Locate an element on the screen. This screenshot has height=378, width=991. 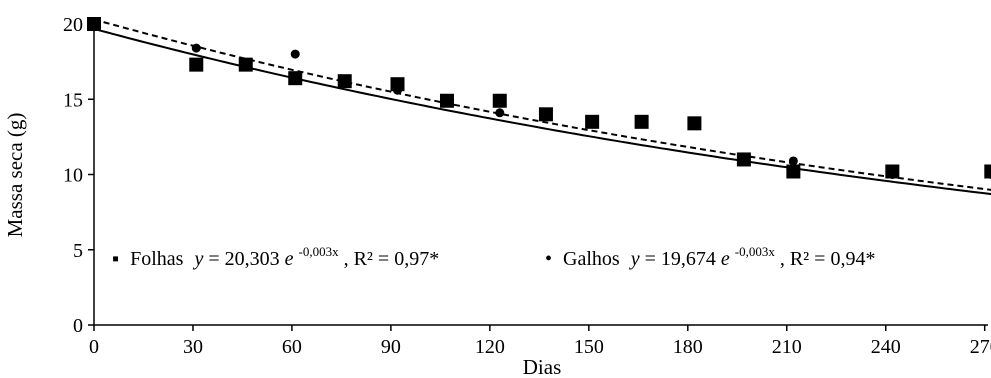
x-axis-title: Dias is located at coordinates (542, 366).